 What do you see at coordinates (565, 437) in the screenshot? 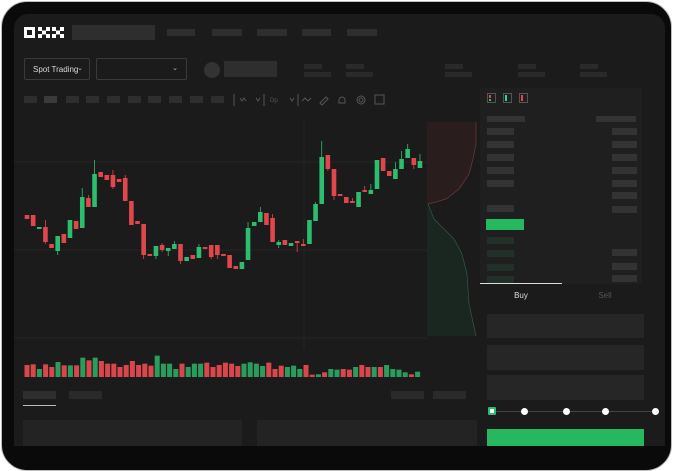
I see `buy-button` at bounding box center [565, 437].